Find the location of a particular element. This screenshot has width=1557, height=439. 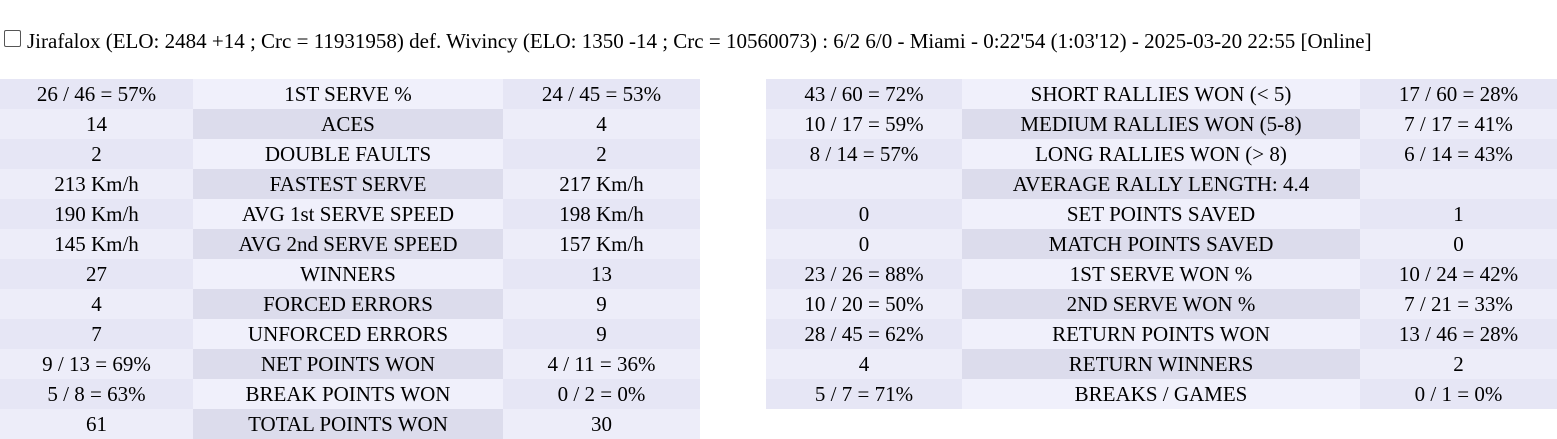

player2-stat-value: 157 Km/h is located at coordinates (601, 244).